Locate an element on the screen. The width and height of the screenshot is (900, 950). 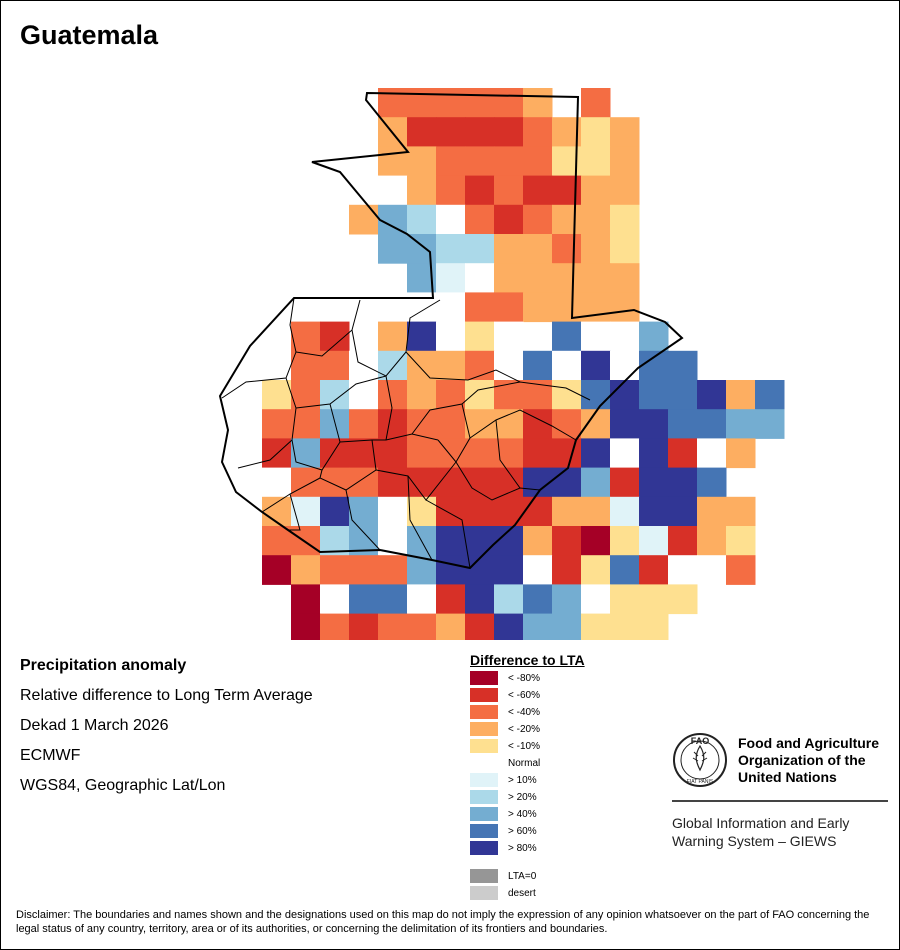
info-period: Dekad 1 March 2026 is located at coordinates (94, 725).